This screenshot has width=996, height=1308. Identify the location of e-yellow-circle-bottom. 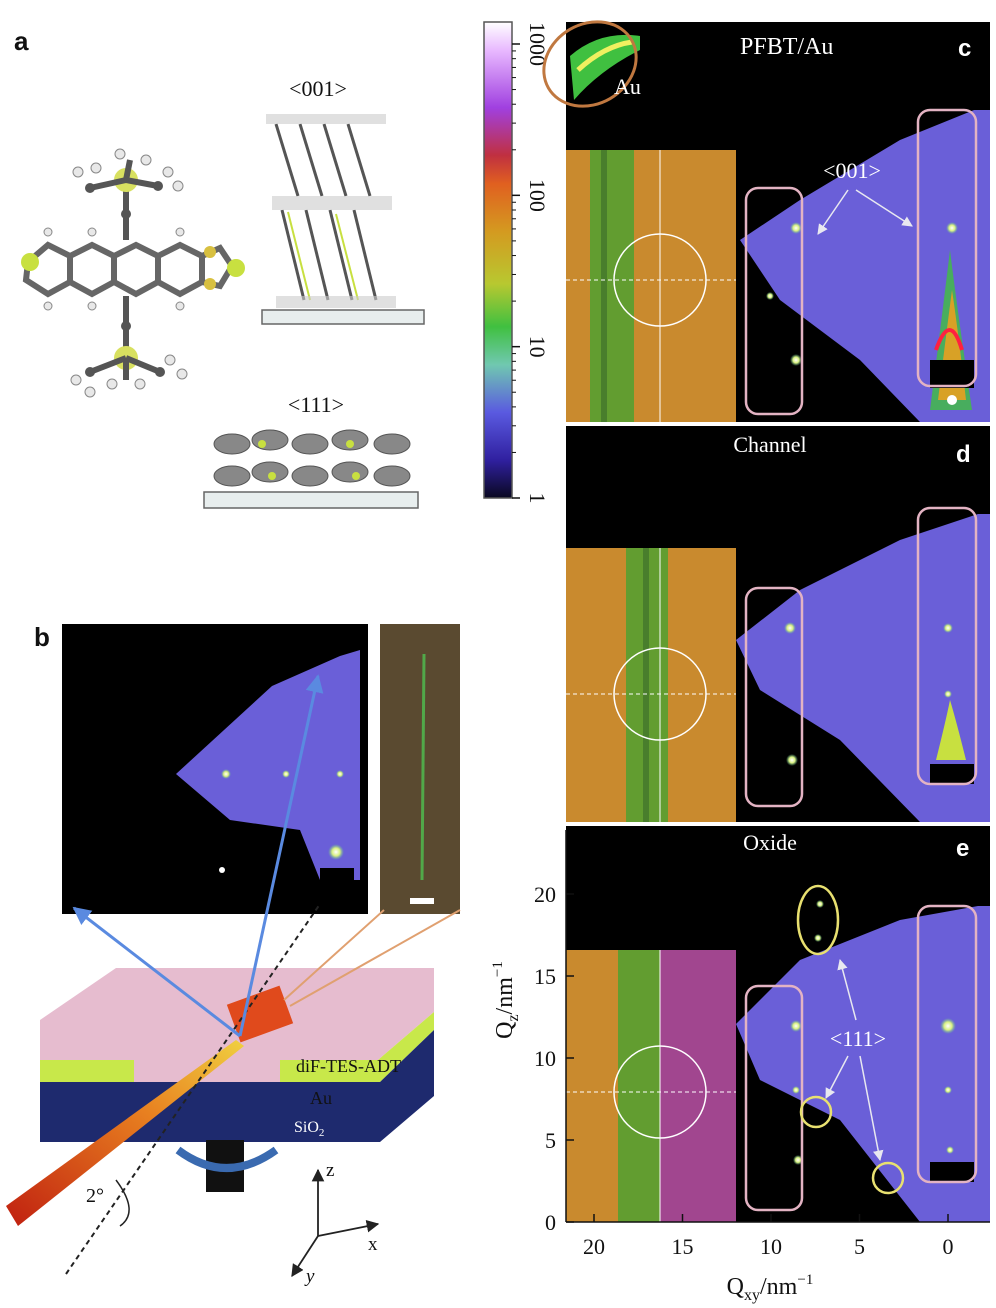
(888, 1178).